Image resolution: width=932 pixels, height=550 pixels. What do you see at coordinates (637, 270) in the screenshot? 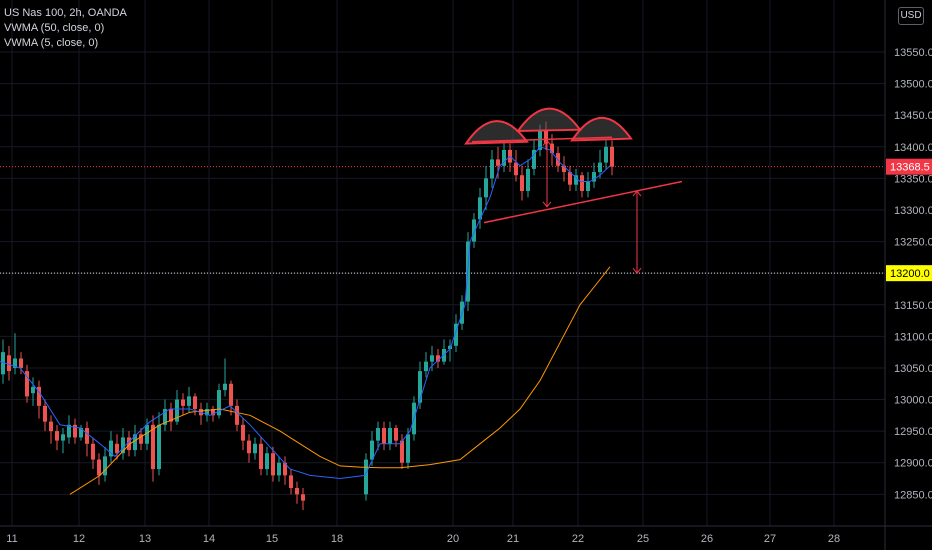
I see `target-projection-measure-arrow-bottom` at bounding box center [637, 270].